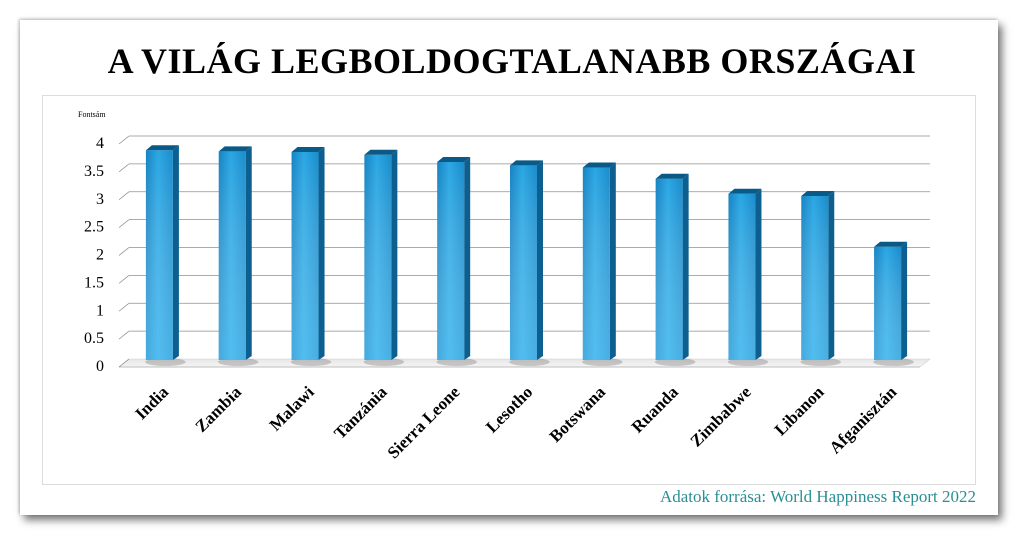 This screenshot has width=1024, height=541. I want to click on y-tick-label: 4, so click(100, 143).